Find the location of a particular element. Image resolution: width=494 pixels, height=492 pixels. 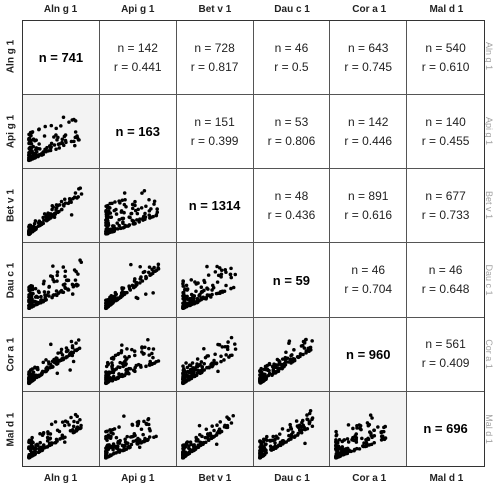

column-label-top-api-g-1: Api g 1 is located at coordinates (138, 9).